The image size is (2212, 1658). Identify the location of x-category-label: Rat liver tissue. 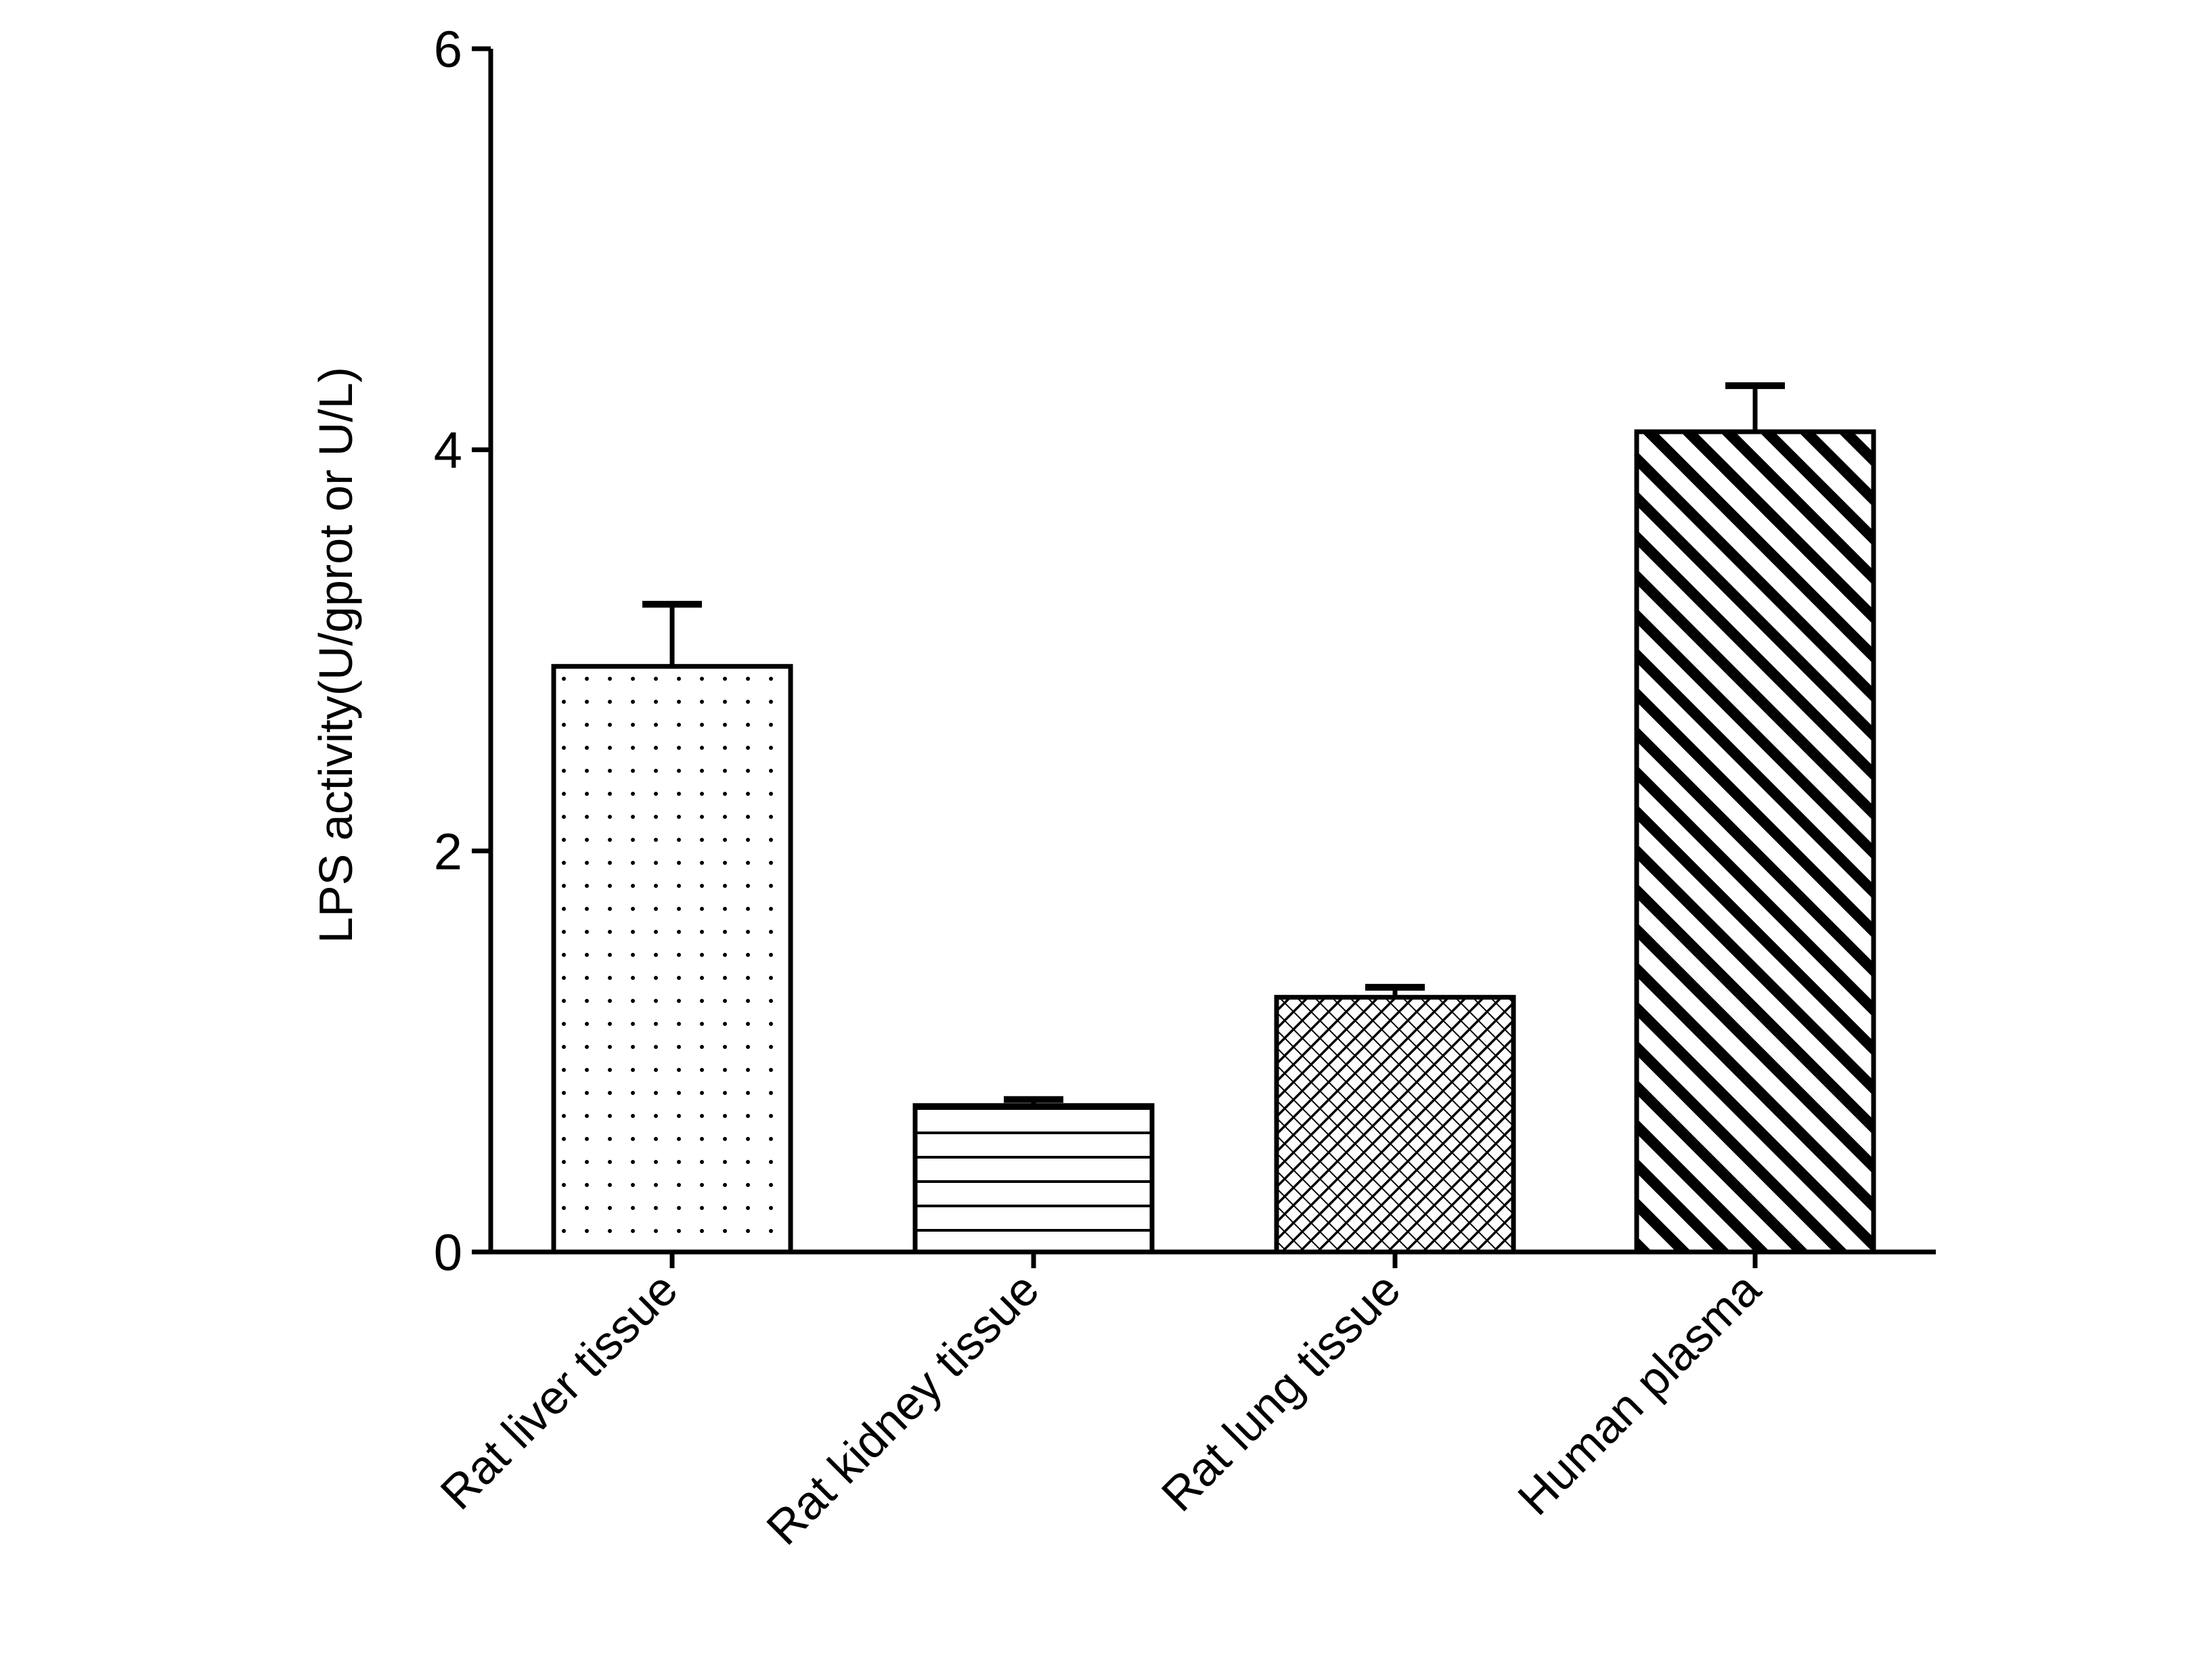
(559, 1390).